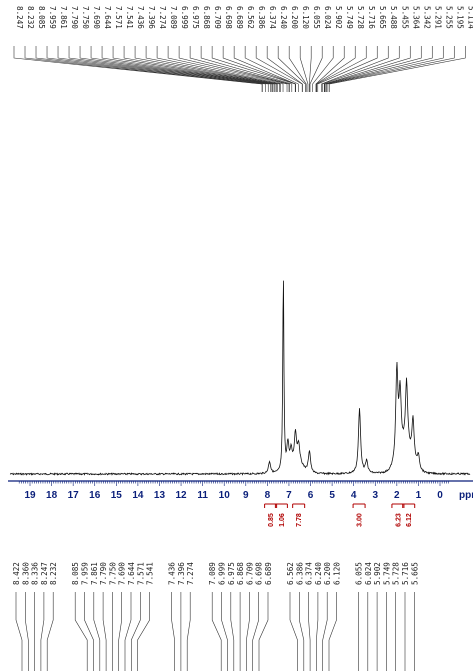 The image size is (473, 671). I want to click on top-peak-label: 5.455, so click(404, 17).